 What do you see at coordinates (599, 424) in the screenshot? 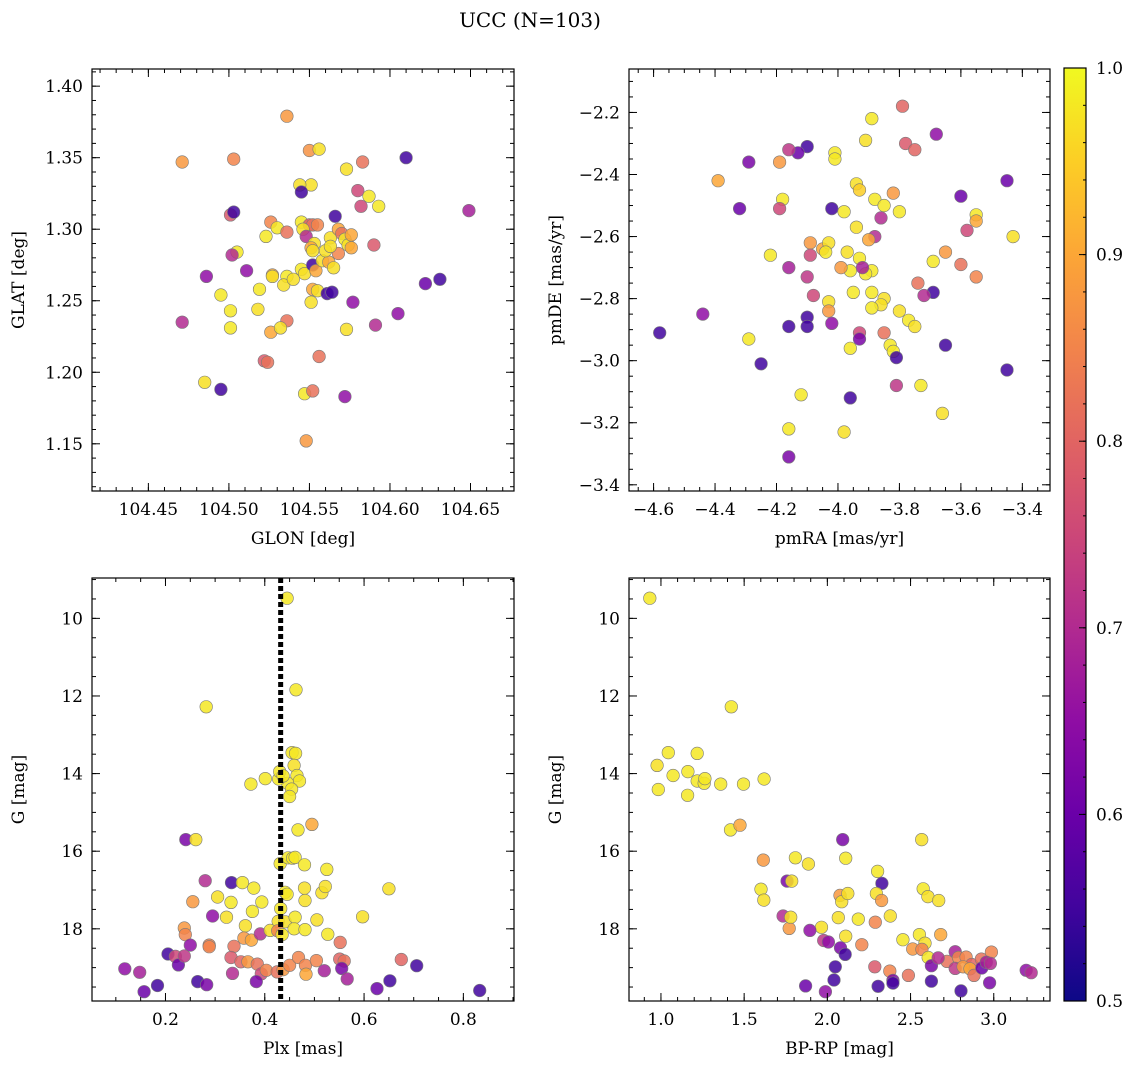
I see `y-tick-label: −3.2` at bounding box center [599, 424].